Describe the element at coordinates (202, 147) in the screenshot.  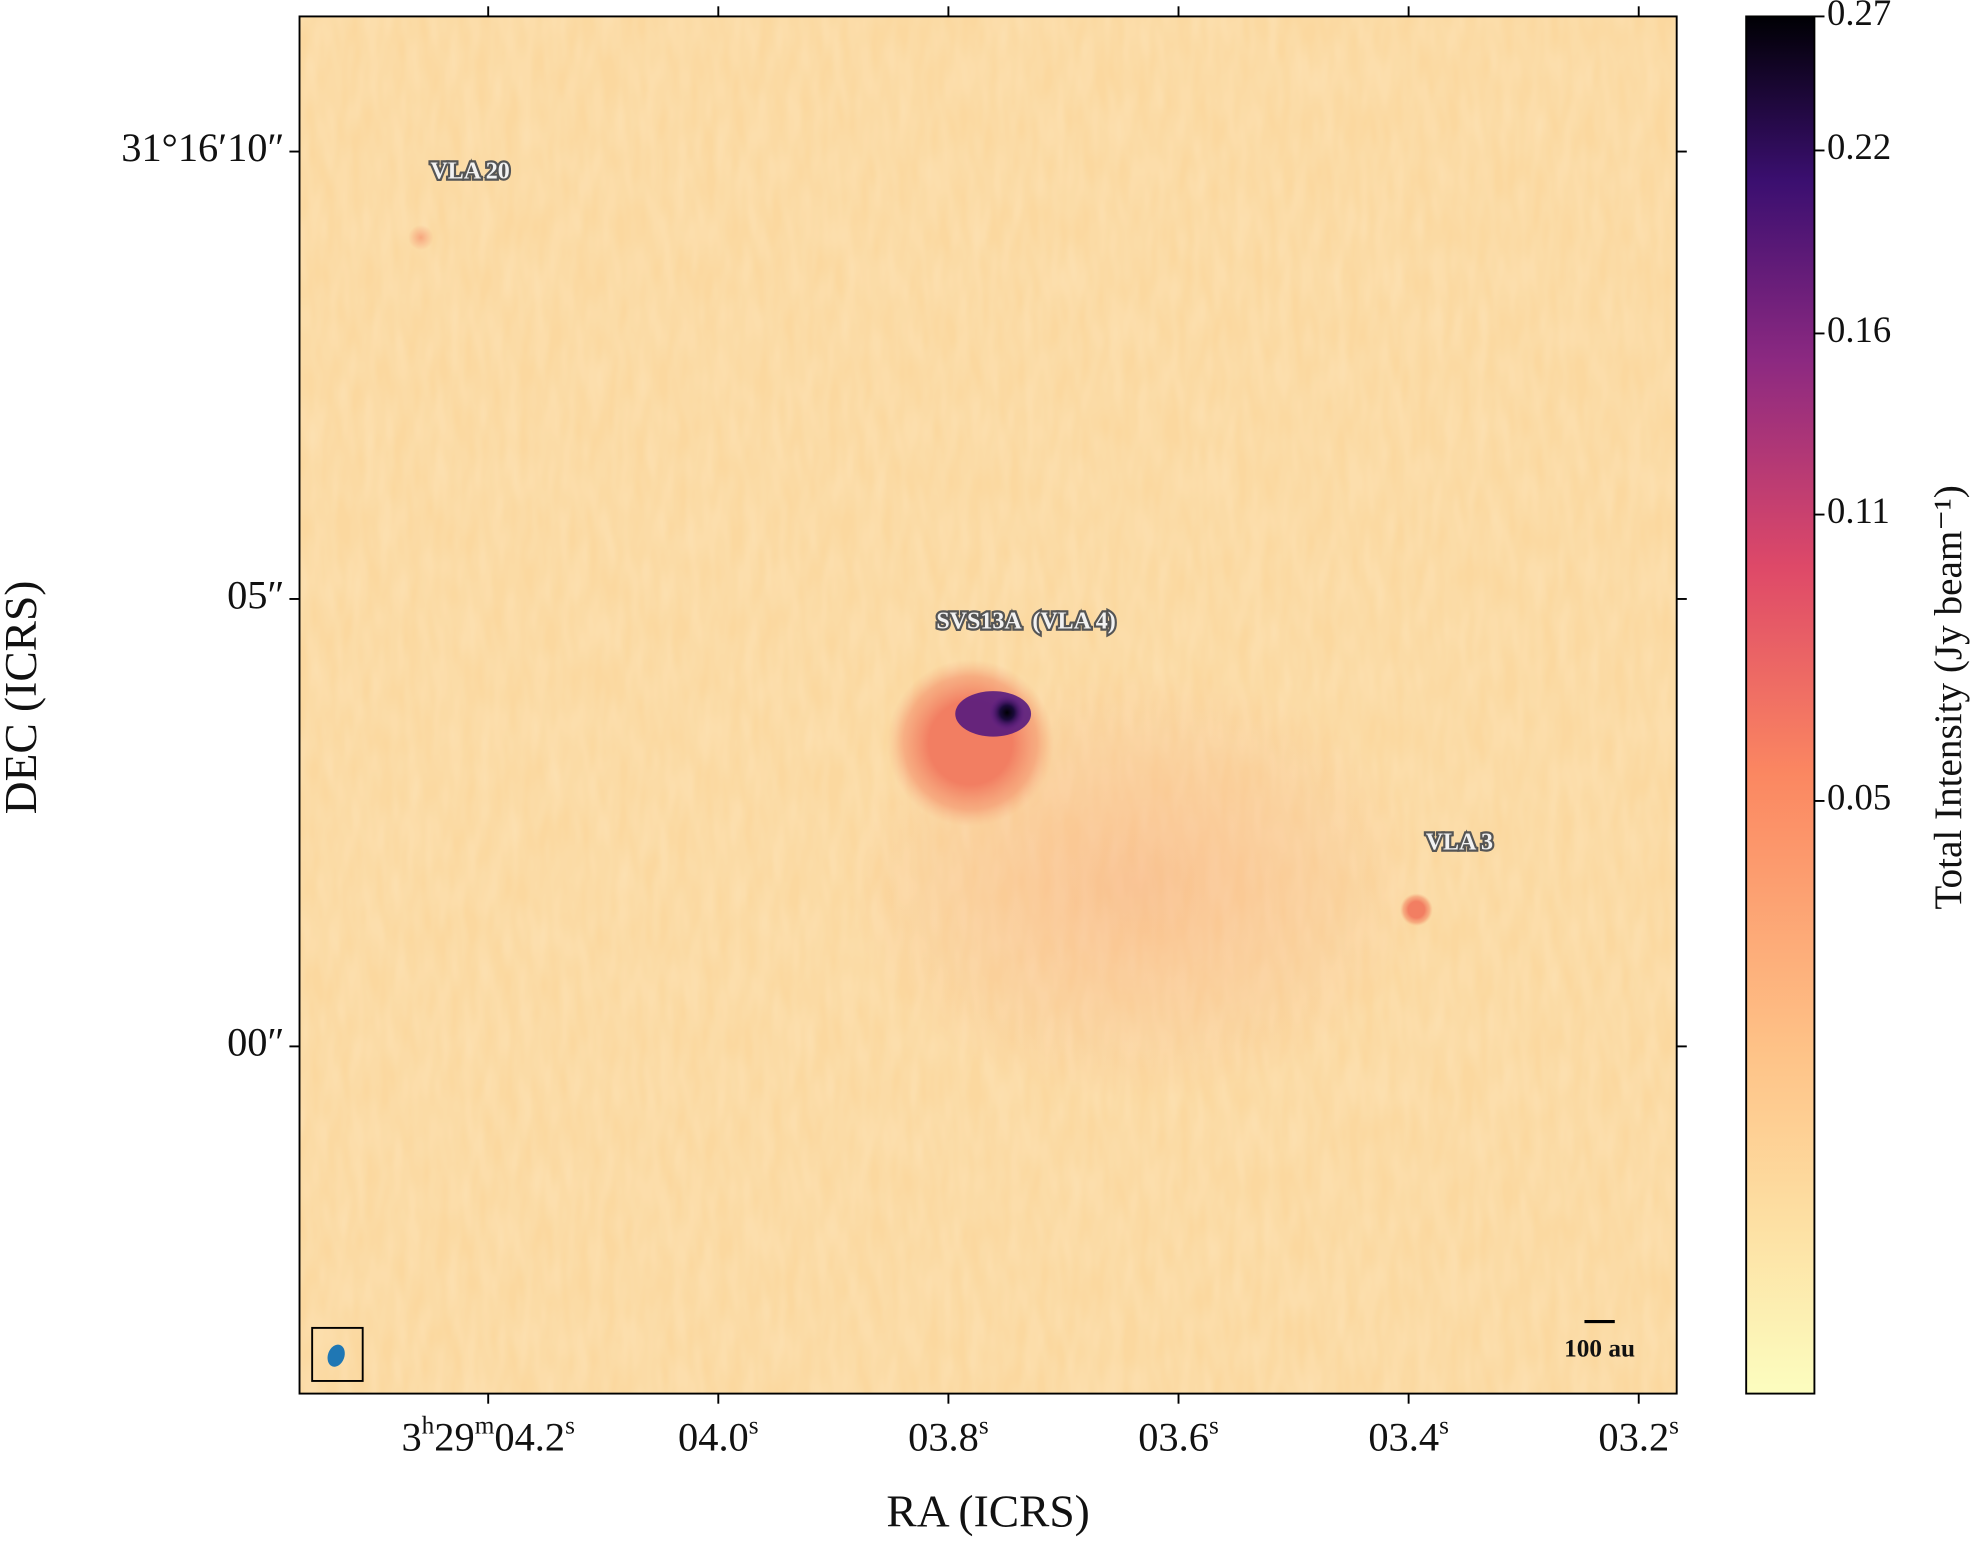
I see `y-tick-label: 31°16′10″` at that location.